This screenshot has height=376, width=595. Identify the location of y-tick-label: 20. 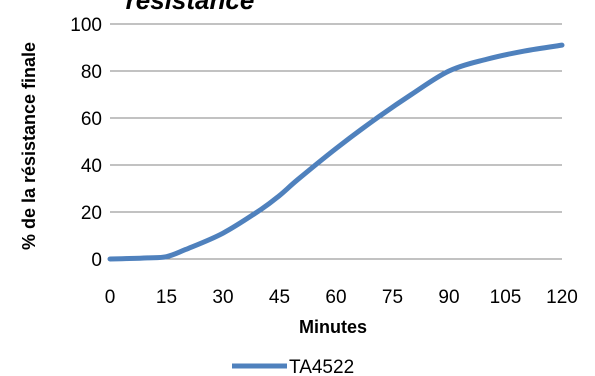
(91, 213).